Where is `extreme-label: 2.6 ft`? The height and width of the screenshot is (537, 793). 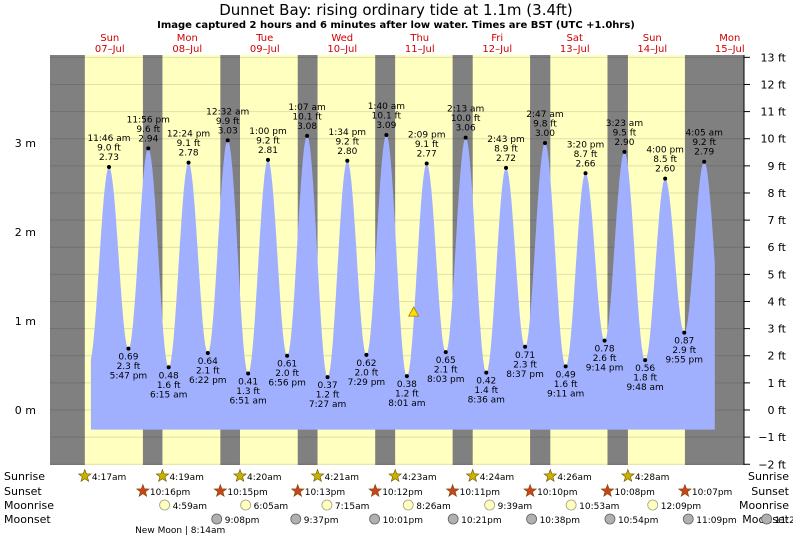 extreme-label: 2.6 ft is located at coordinates (605, 359).